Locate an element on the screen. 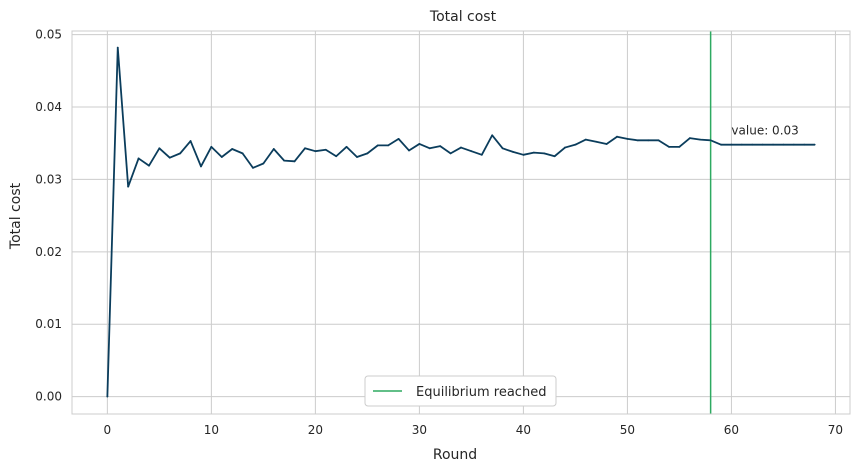 This screenshot has width=858, height=473. y-tick-label: 0.04 is located at coordinates (48, 107).